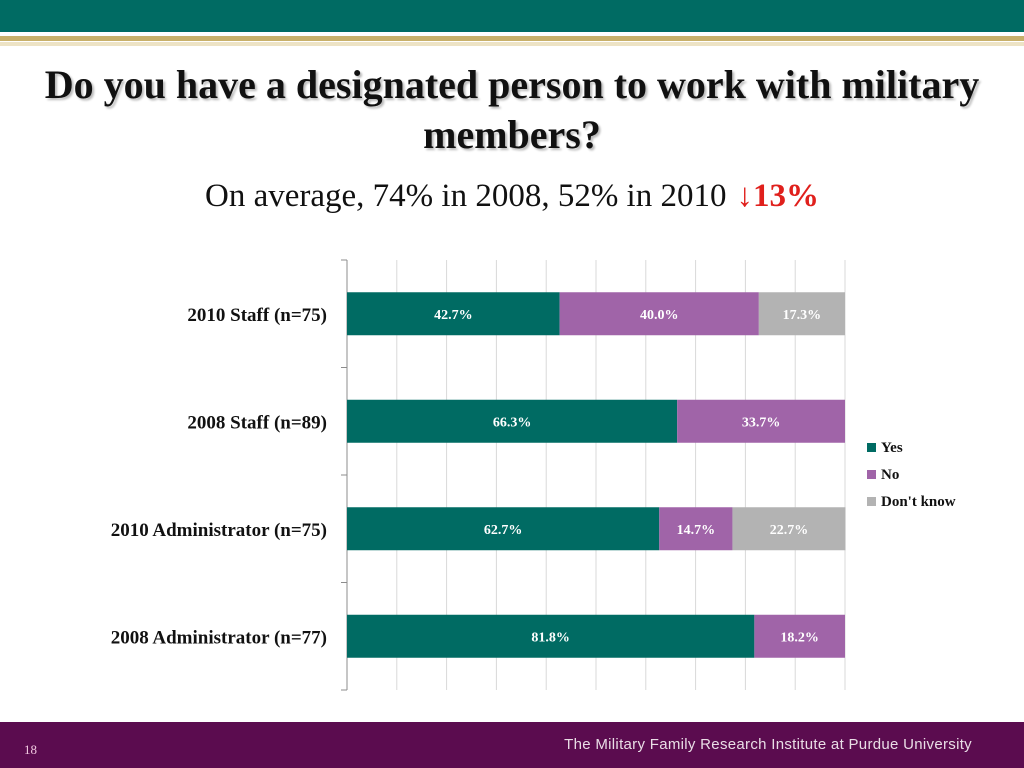  I want to click on header-accent-line-light, so click(512, 44).